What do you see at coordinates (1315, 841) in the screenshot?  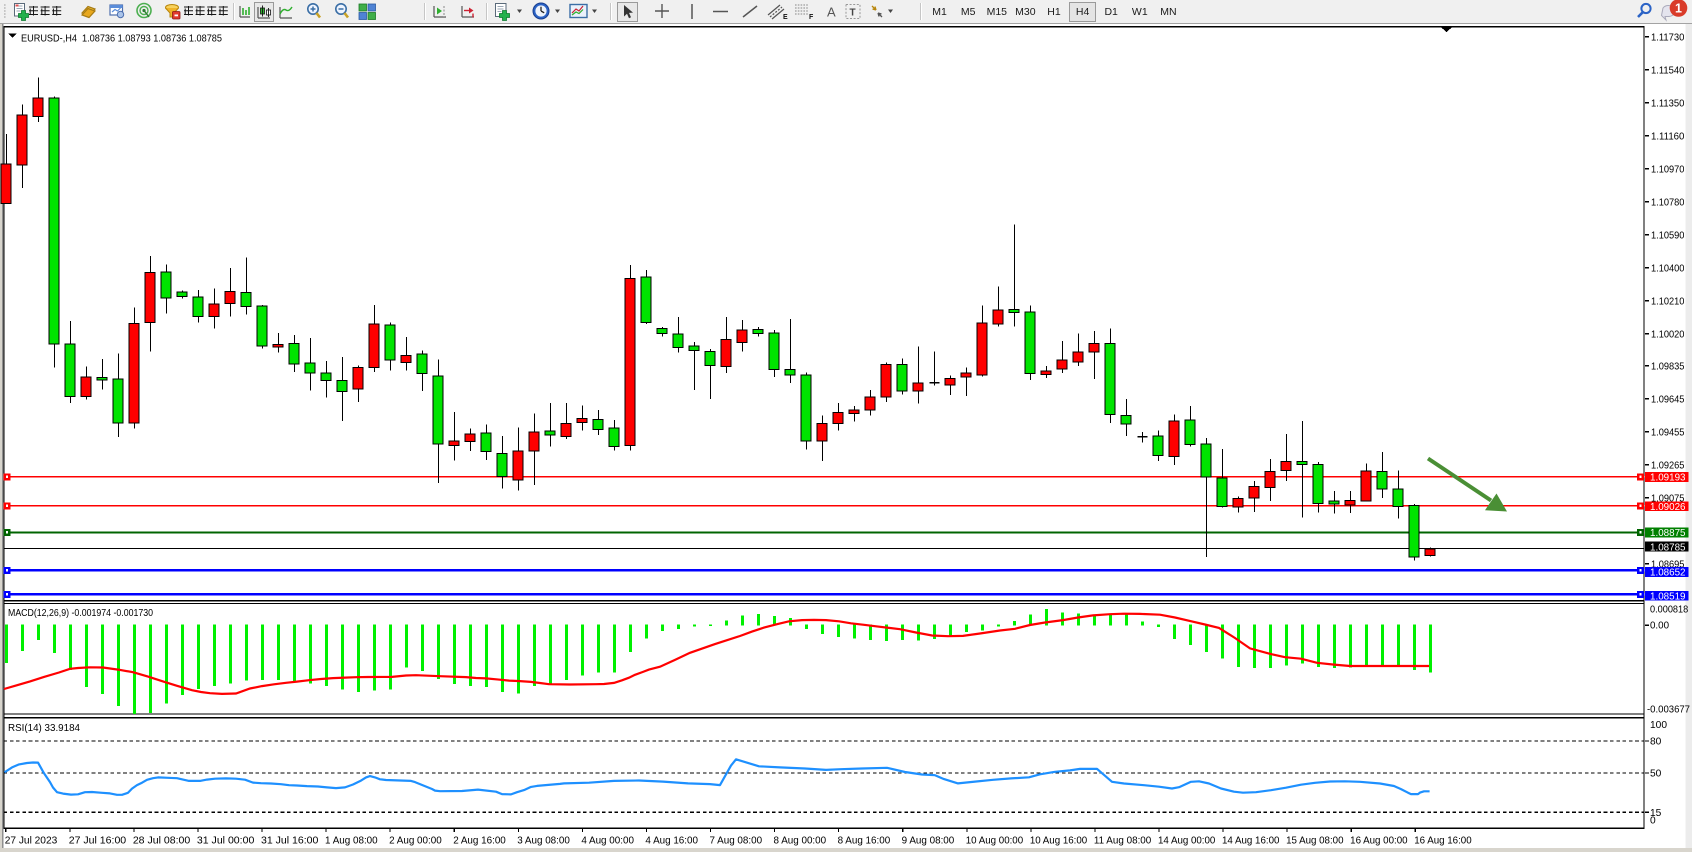 I see `svg-text: 15 Aug 08:00` at bounding box center [1315, 841].